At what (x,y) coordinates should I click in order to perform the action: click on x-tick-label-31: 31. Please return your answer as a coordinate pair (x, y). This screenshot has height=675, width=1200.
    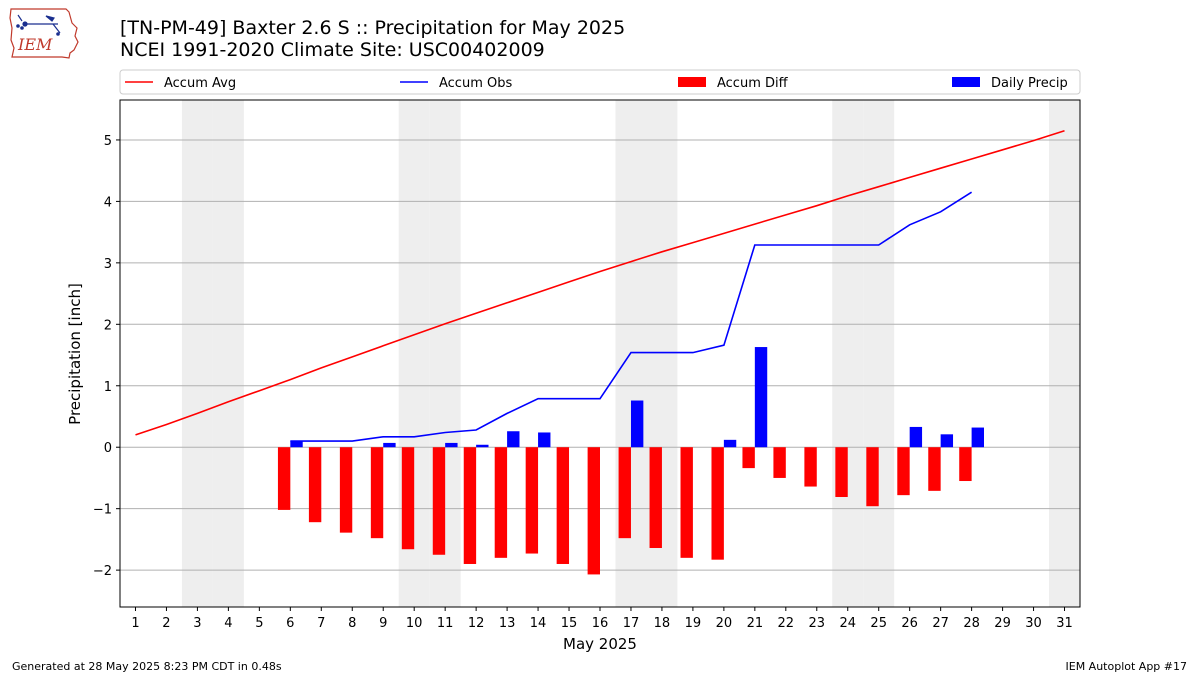
    Looking at the image, I should click on (1064, 623).